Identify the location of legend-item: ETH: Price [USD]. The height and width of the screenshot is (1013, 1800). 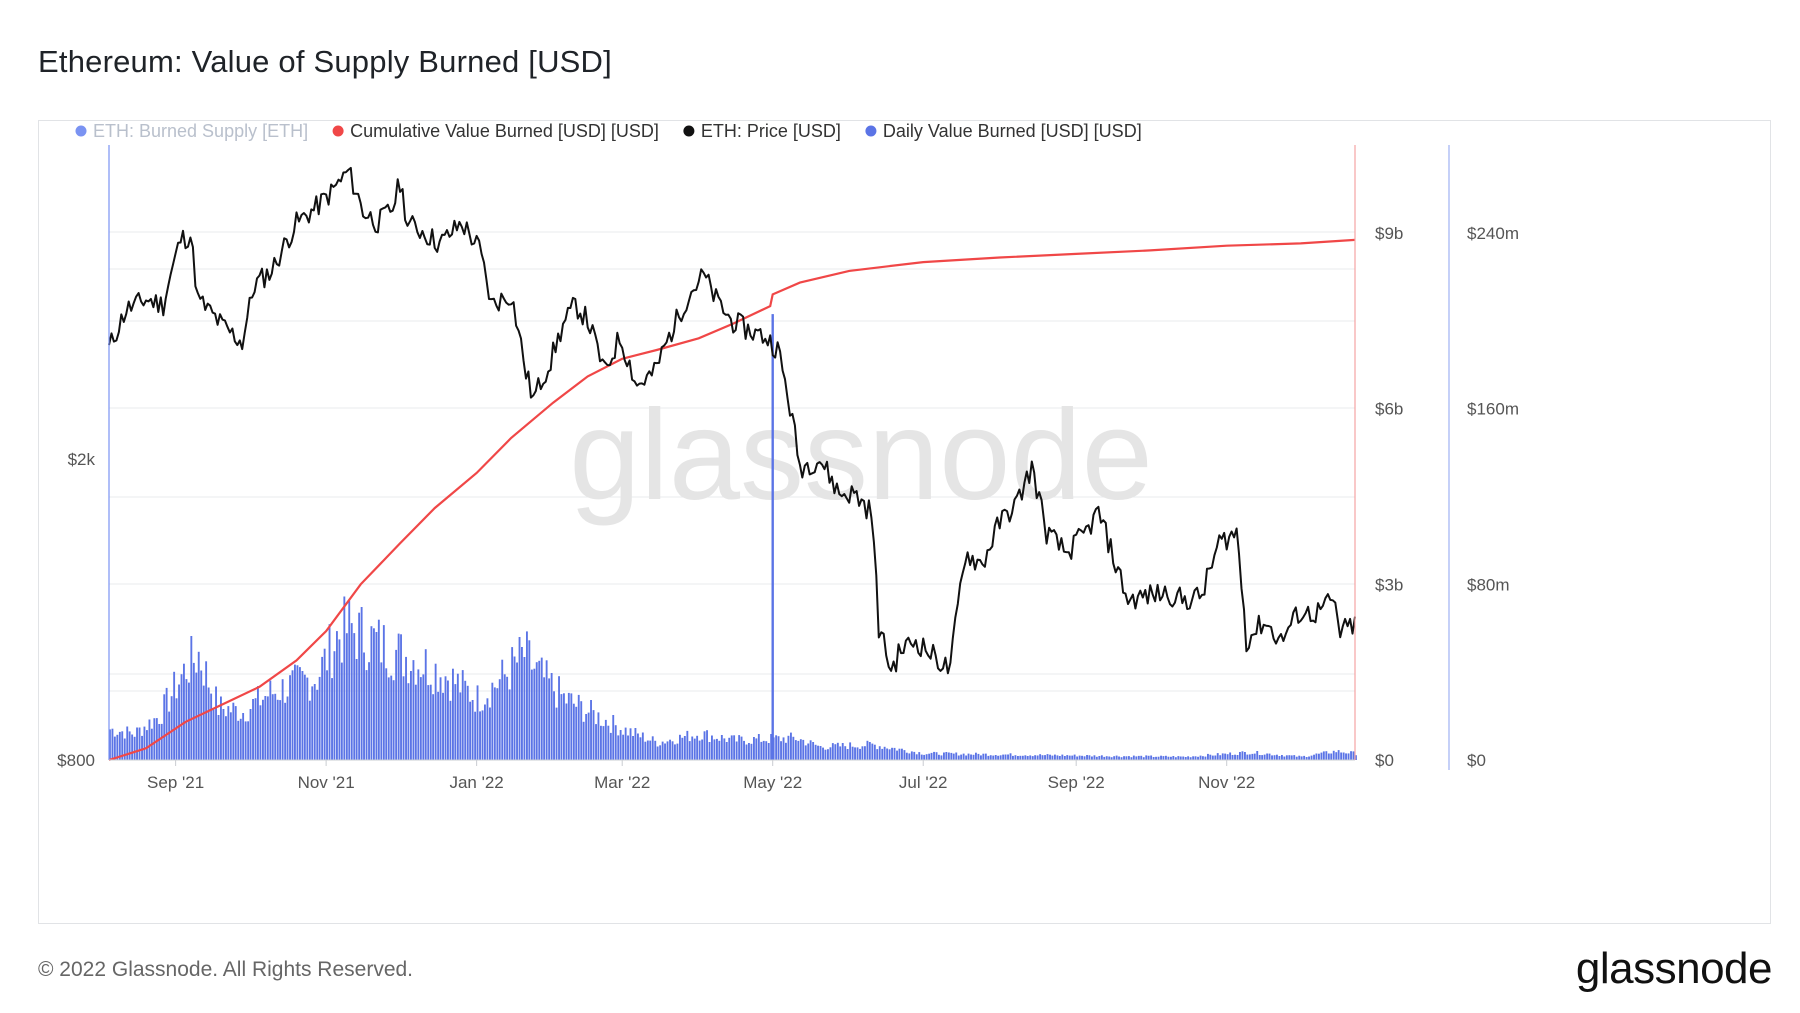
(762, 131).